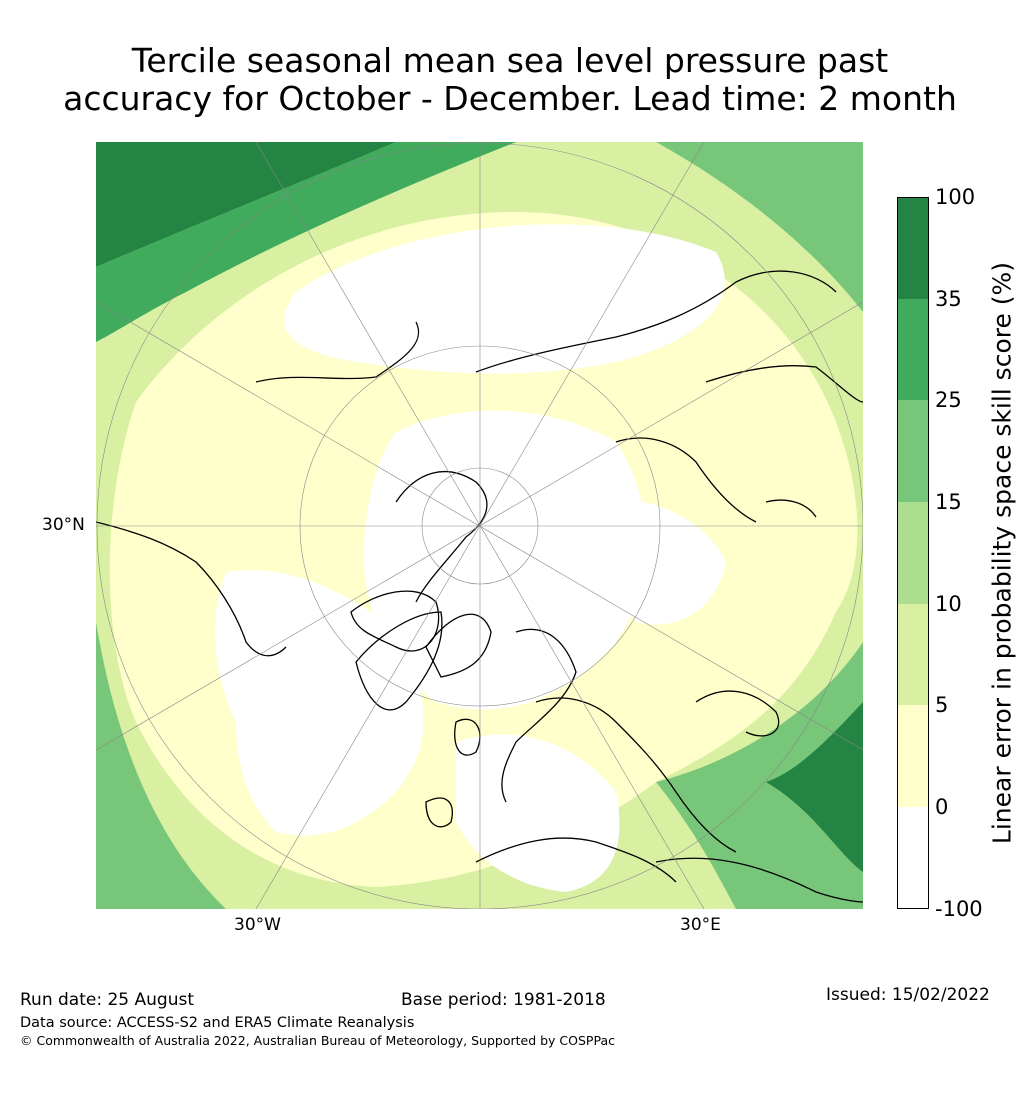  Describe the element at coordinates (942, 705) in the screenshot. I see `colorbar-tick-5: 5` at that location.